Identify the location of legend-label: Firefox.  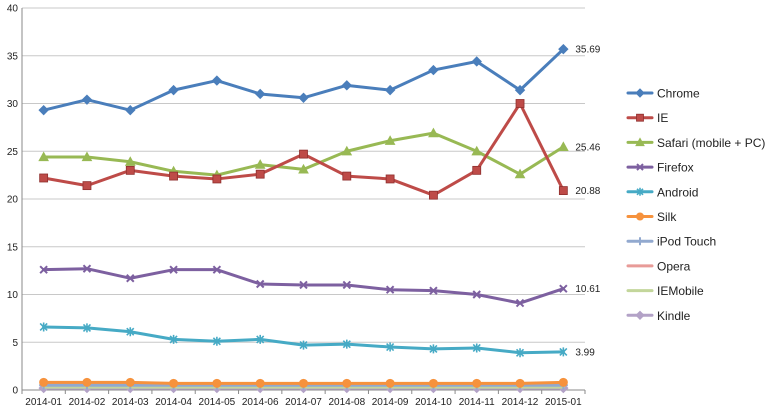
(675, 168).